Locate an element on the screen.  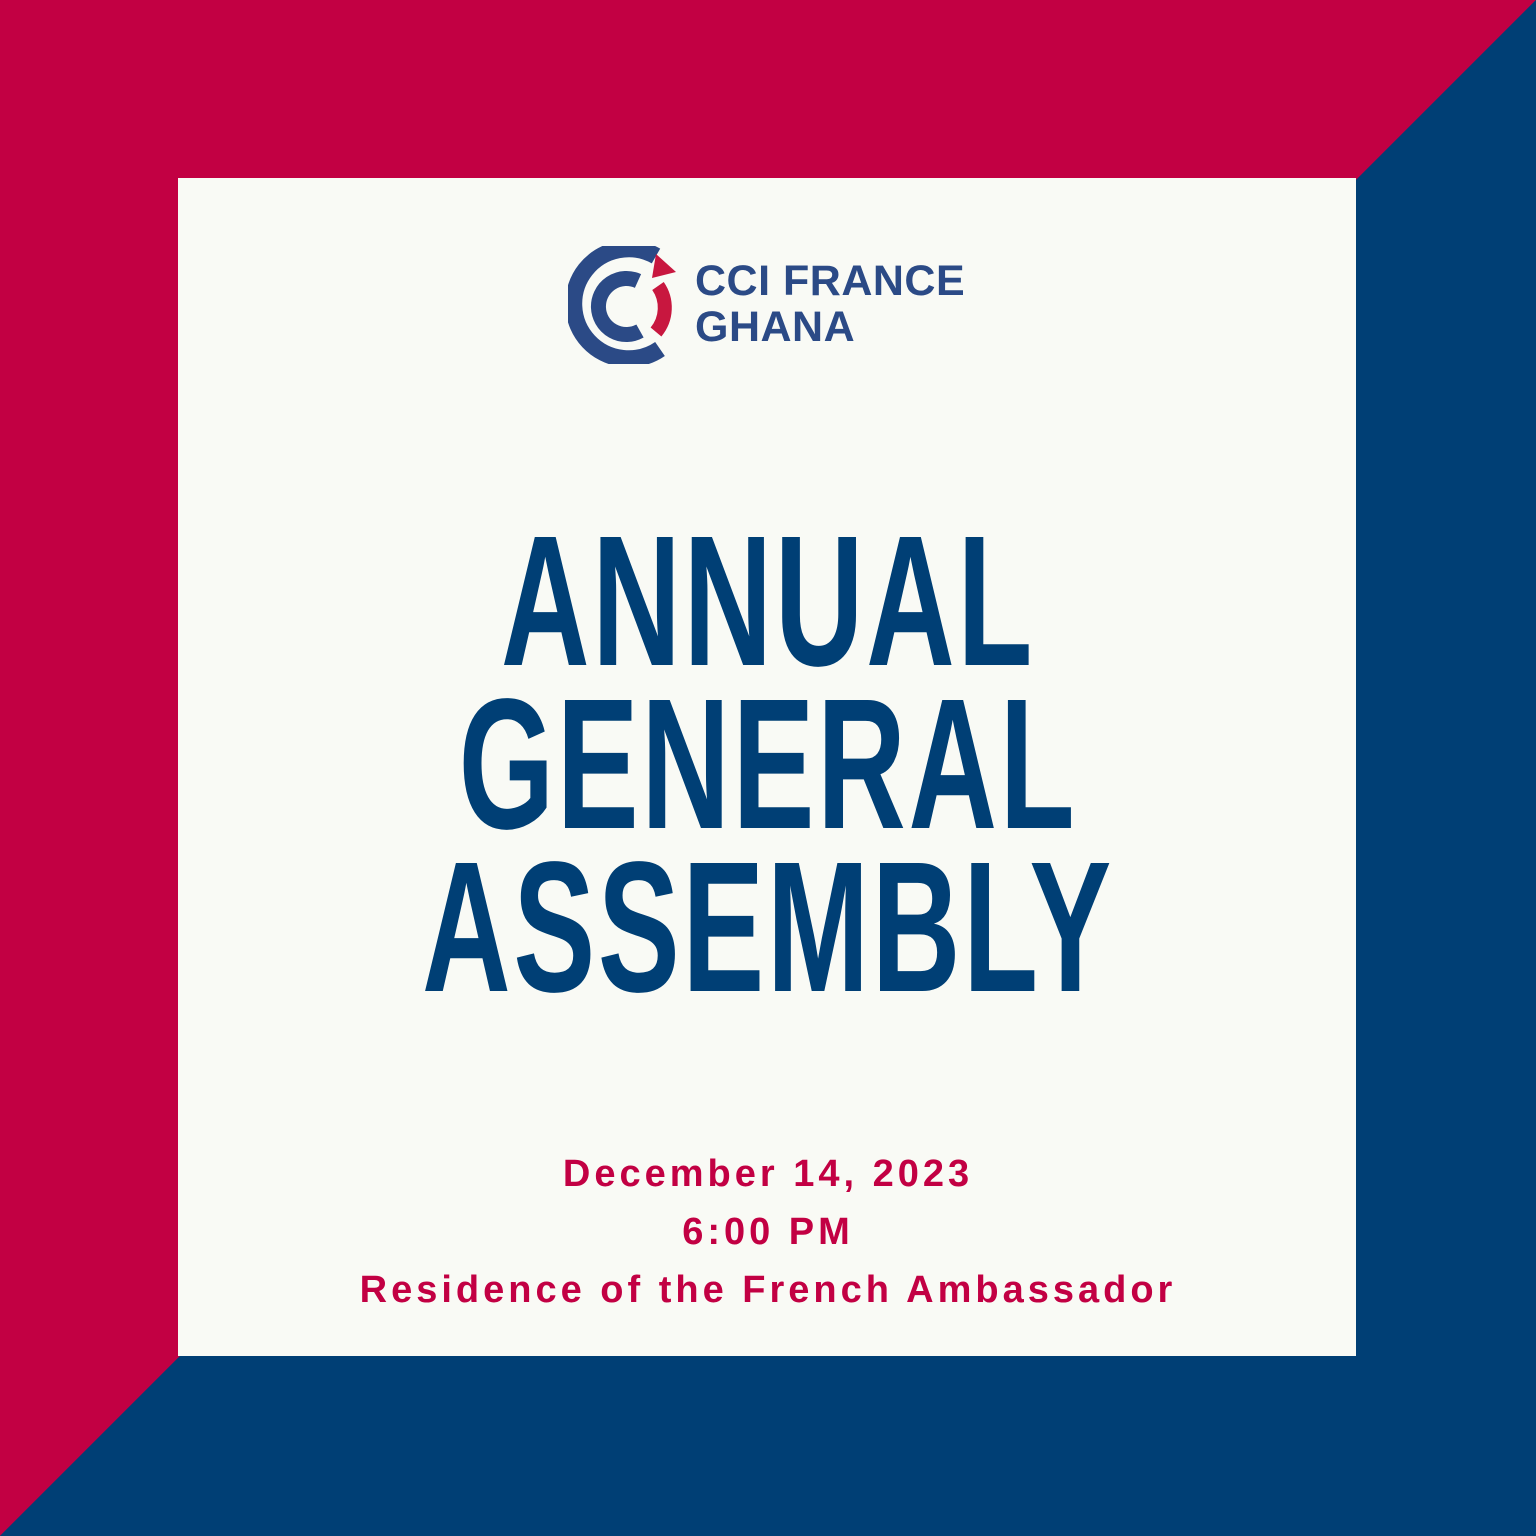
event-date: December 14, 2023 is located at coordinates (768, 1174).